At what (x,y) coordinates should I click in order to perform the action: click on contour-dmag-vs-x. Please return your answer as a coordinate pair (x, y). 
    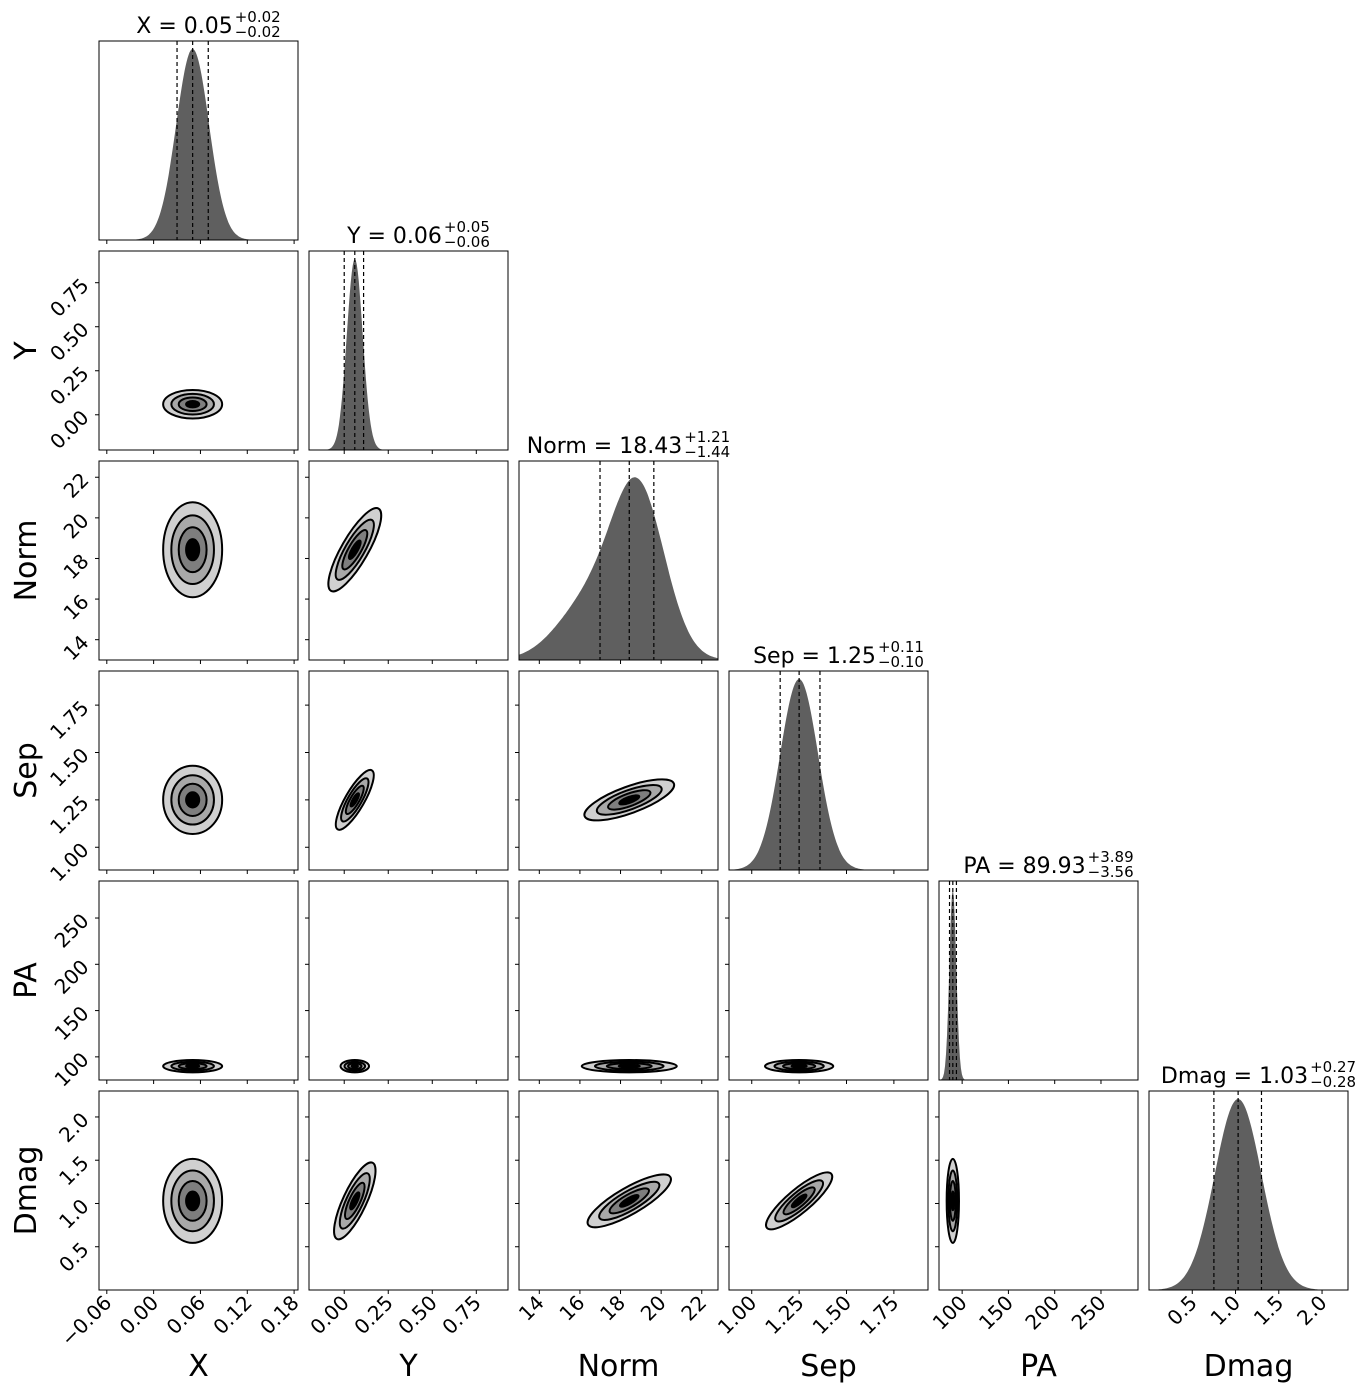
    Looking at the image, I should click on (193, 1200).